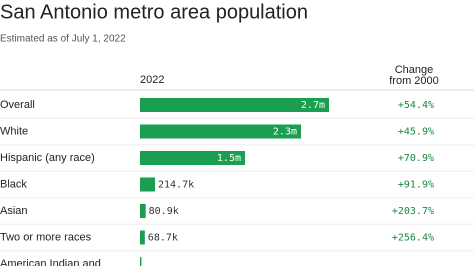  I want to click on category-label: Asian, so click(14, 211).